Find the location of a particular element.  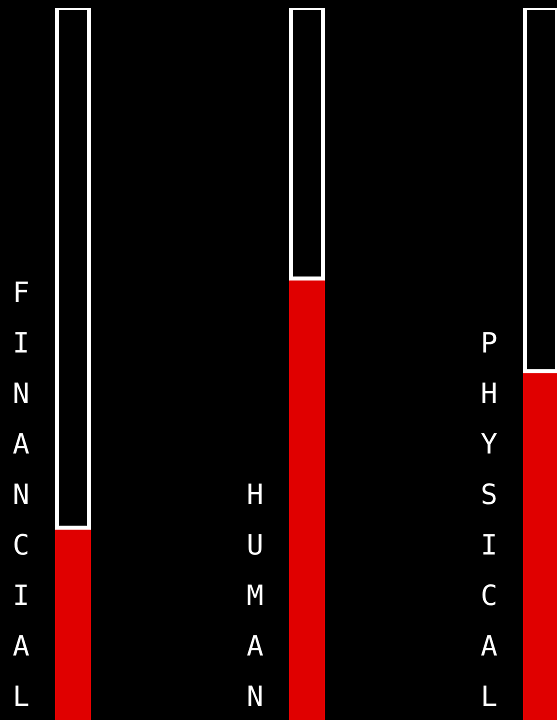

x-tick-label: PHYSICAL is located at coordinates (489, 519).